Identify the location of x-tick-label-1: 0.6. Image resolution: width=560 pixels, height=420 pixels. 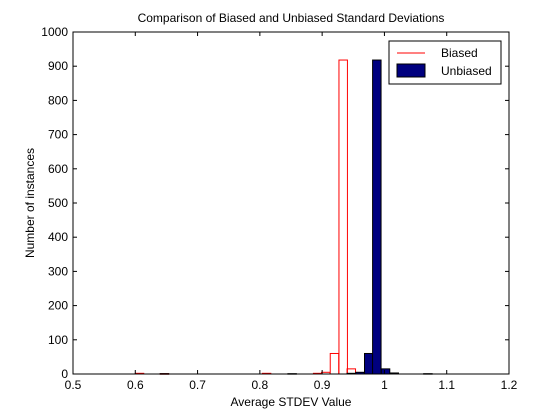
(135, 385).